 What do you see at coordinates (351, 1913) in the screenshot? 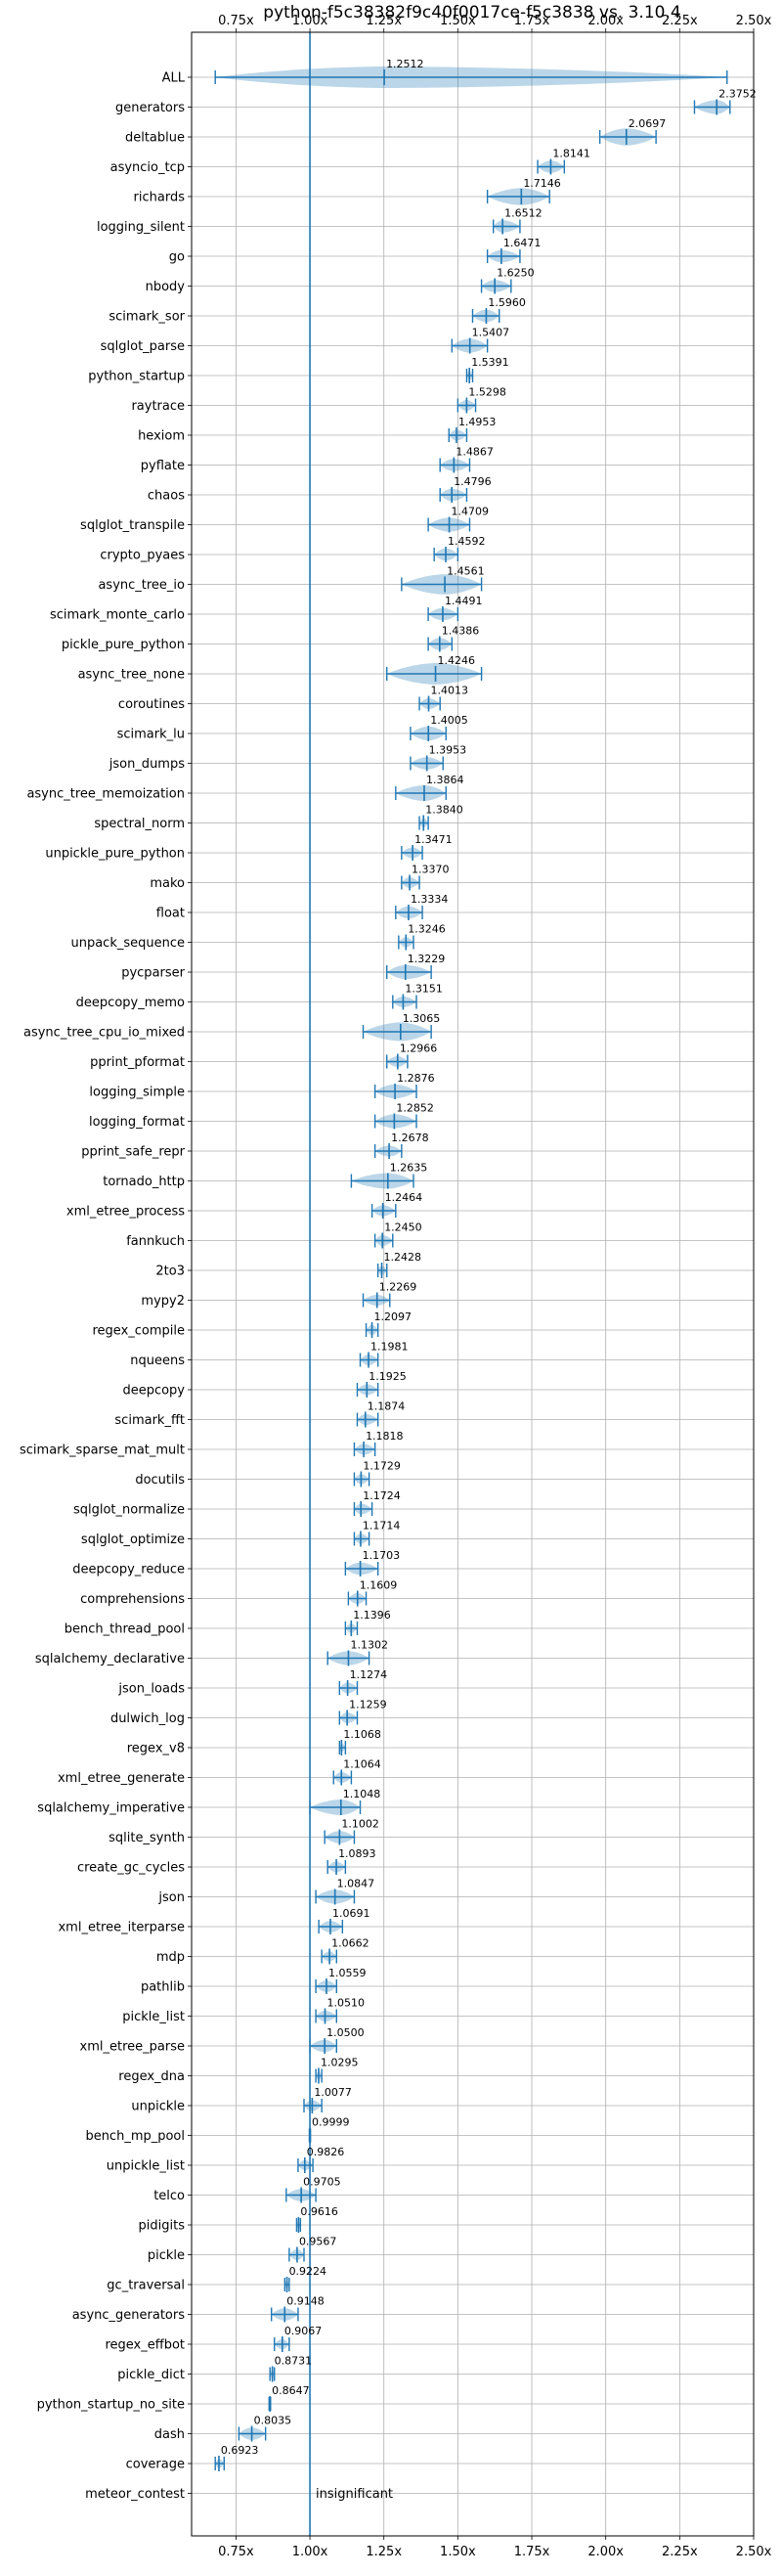
I see `value-label: 1.0691` at bounding box center [351, 1913].